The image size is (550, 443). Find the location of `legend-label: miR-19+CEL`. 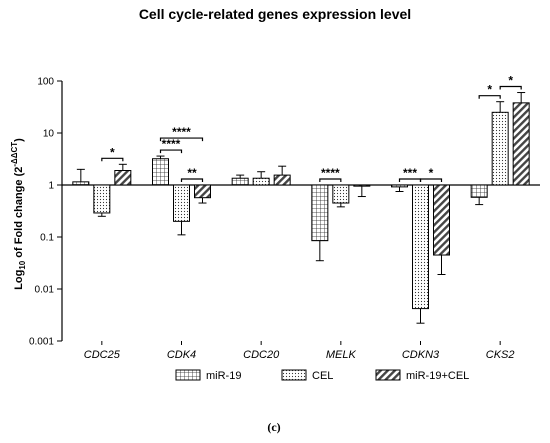

legend-label: miR-19+CEL is located at coordinates (437, 376).